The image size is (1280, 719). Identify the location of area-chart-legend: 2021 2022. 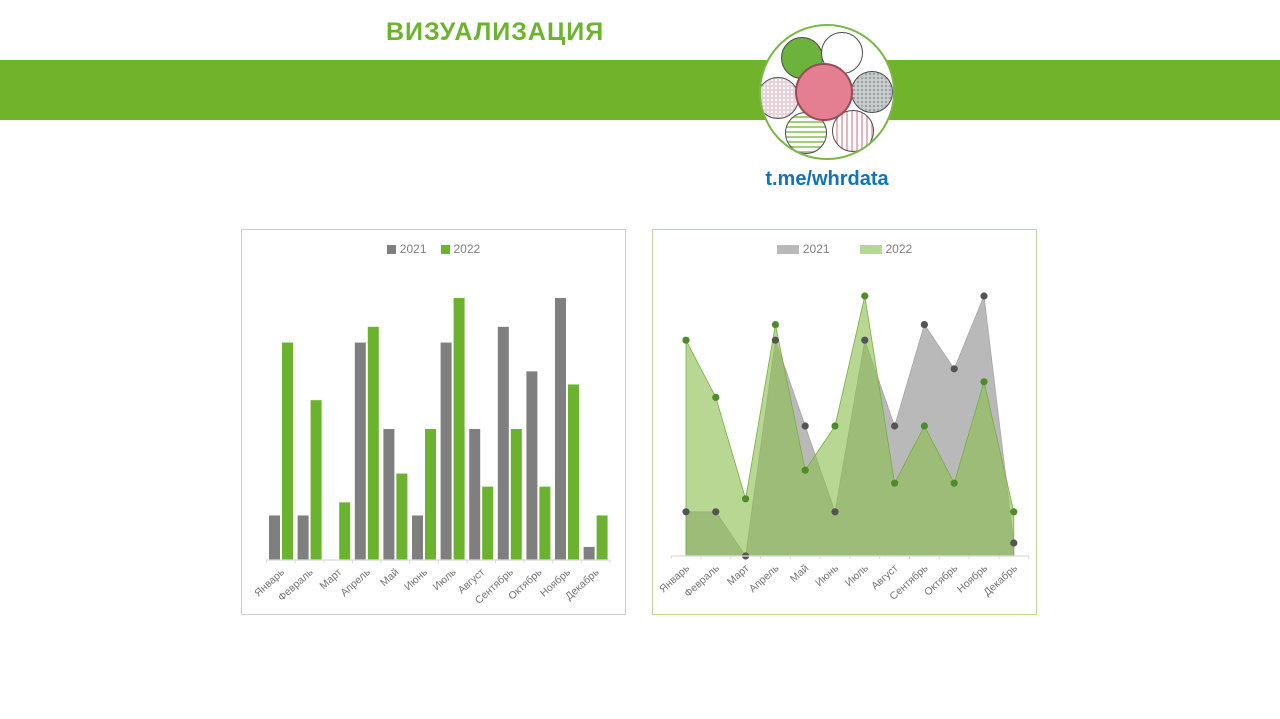
(844, 249).